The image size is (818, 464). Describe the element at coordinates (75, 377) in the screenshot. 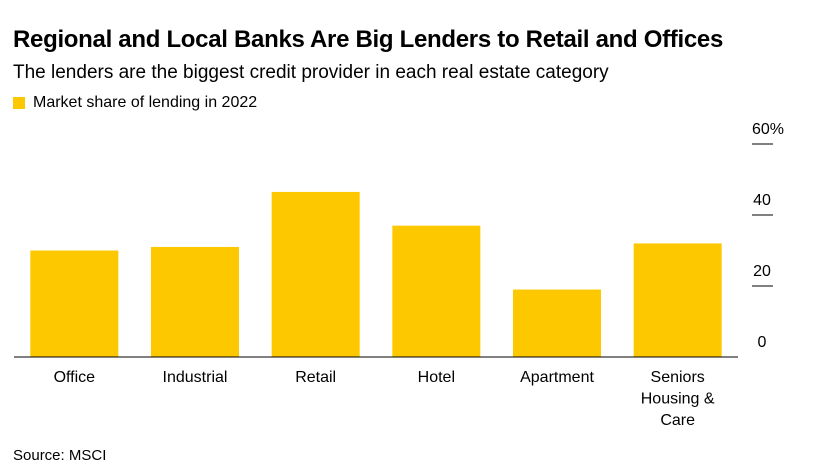

I see `x-category-label: Office` at that location.